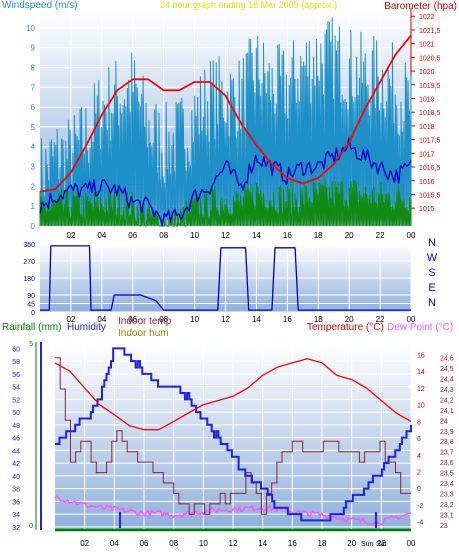  What do you see at coordinates (447, 359) in the screenshot?
I see `indoor-y-tick-24,6: 24,6` at bounding box center [447, 359].